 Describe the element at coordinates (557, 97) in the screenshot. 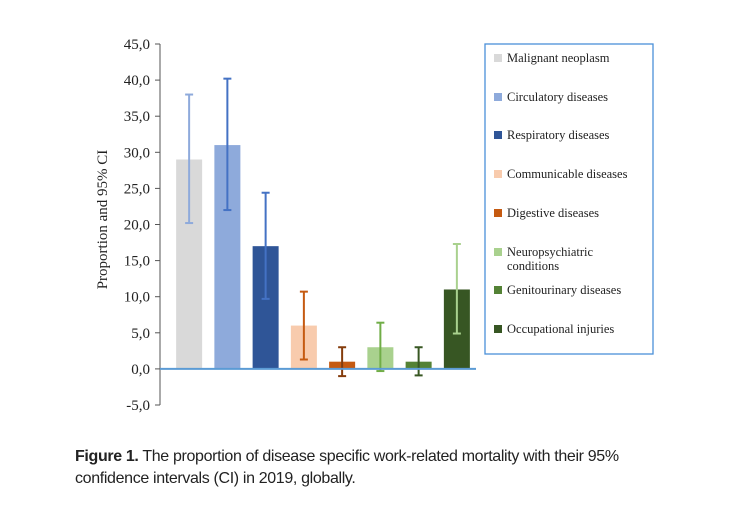

I see `legend-label: Circulatory diseases` at that location.